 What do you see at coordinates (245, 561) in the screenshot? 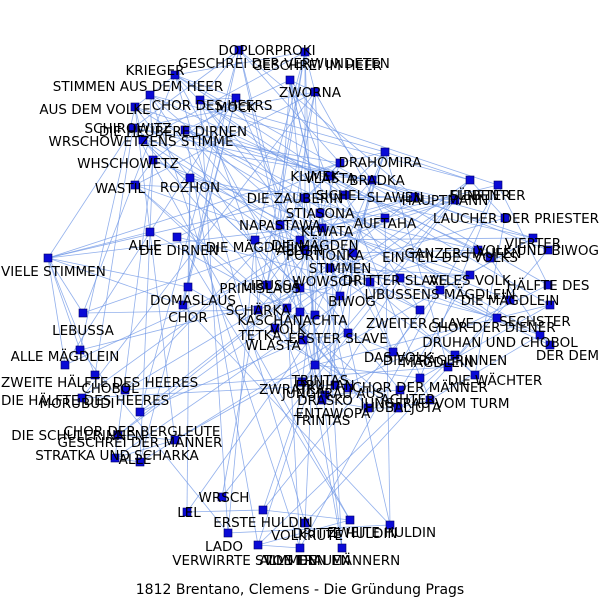
I see `node-label: VERWIRRTE STIMMEN` at bounding box center [245, 561].